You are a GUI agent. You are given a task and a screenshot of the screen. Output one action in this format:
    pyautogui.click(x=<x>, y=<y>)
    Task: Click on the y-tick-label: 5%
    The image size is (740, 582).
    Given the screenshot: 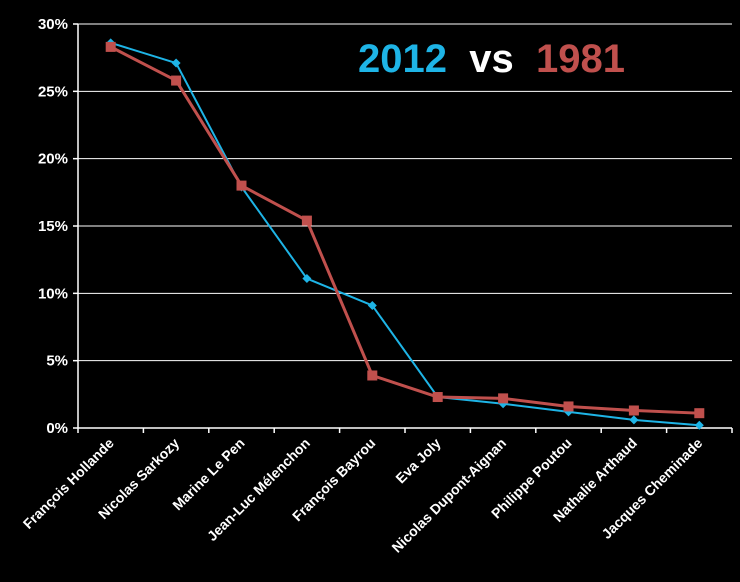 What is the action you would take?
    pyautogui.click(x=57, y=361)
    